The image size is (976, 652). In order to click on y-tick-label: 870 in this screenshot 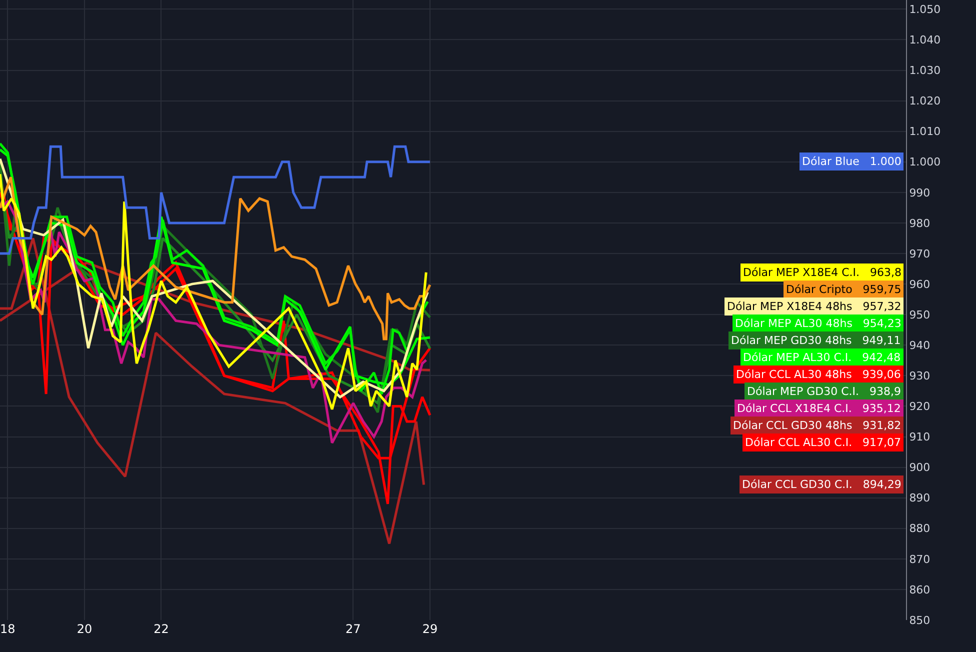, I will do `click(919, 559)`.